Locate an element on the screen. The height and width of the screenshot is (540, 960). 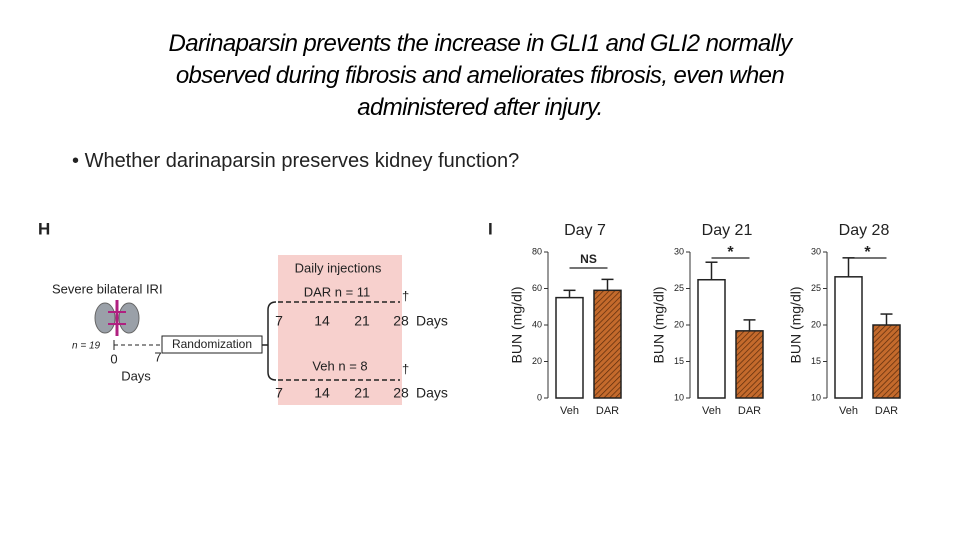
injury-label: Severe bilateral IRI is located at coordinates (107, 288).